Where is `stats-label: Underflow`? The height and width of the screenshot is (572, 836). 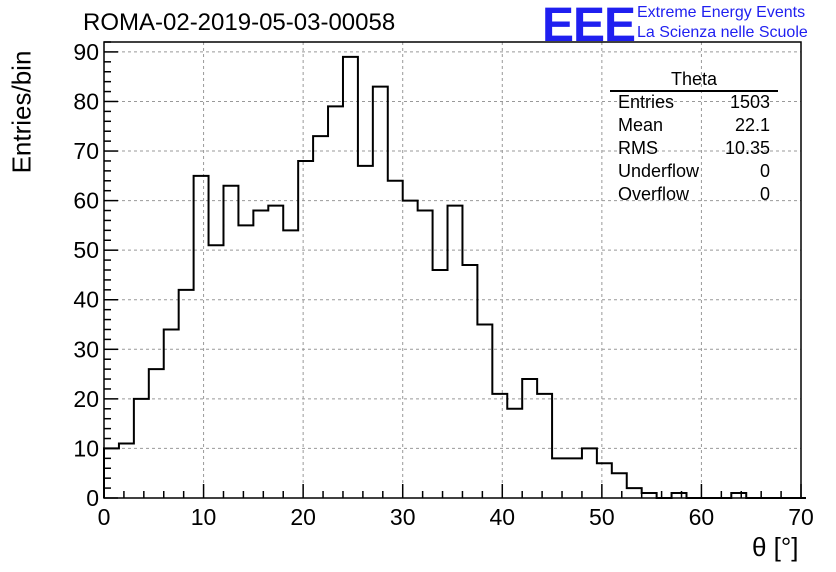
stats-label: Underflow is located at coordinates (659, 171).